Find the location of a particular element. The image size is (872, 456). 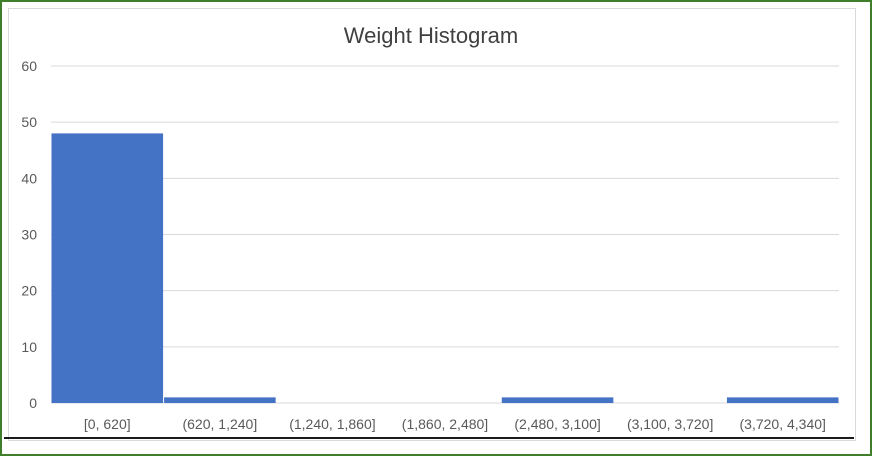

bottom-rule is located at coordinates (429, 438).